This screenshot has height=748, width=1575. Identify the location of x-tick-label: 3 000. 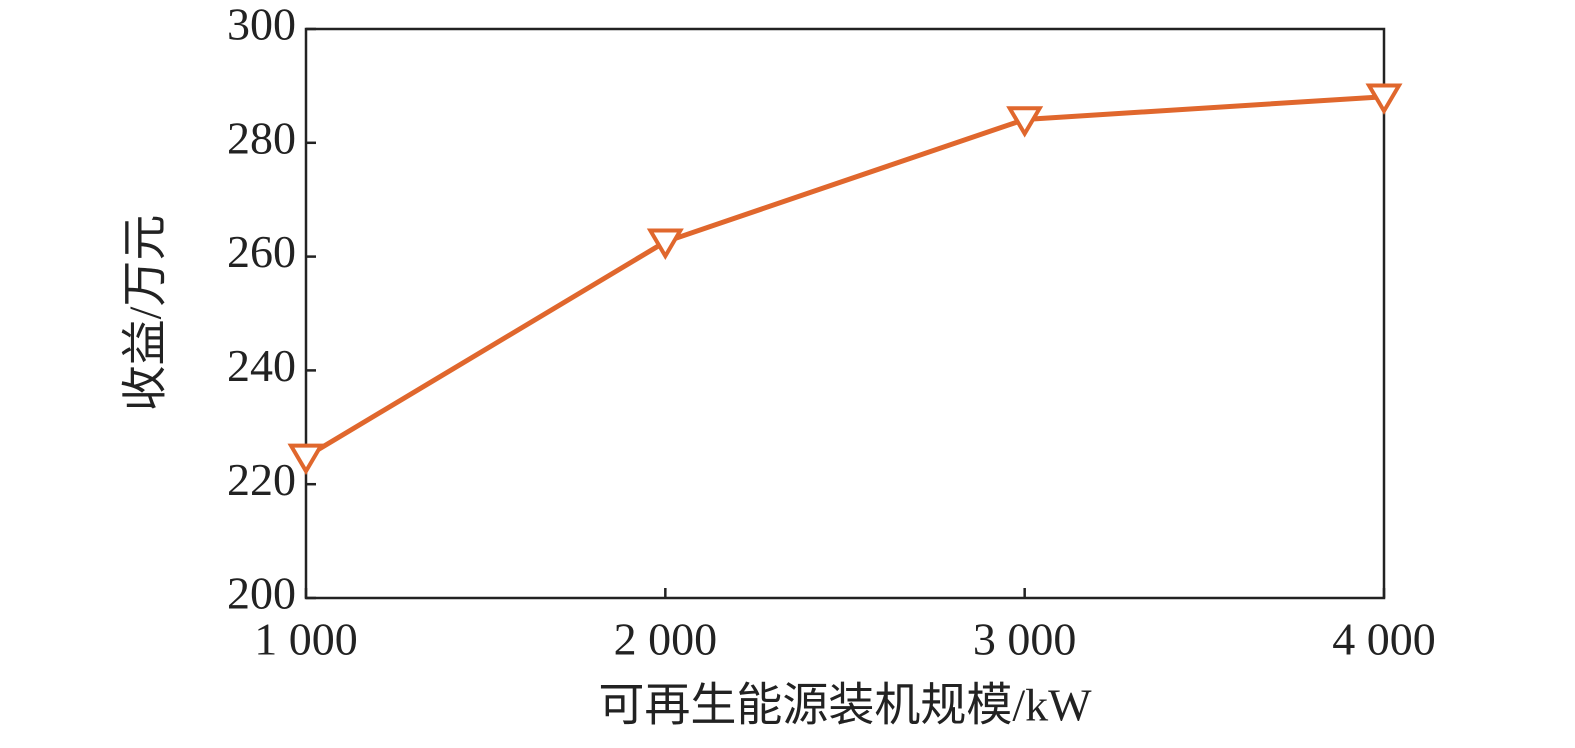
(1025, 639).